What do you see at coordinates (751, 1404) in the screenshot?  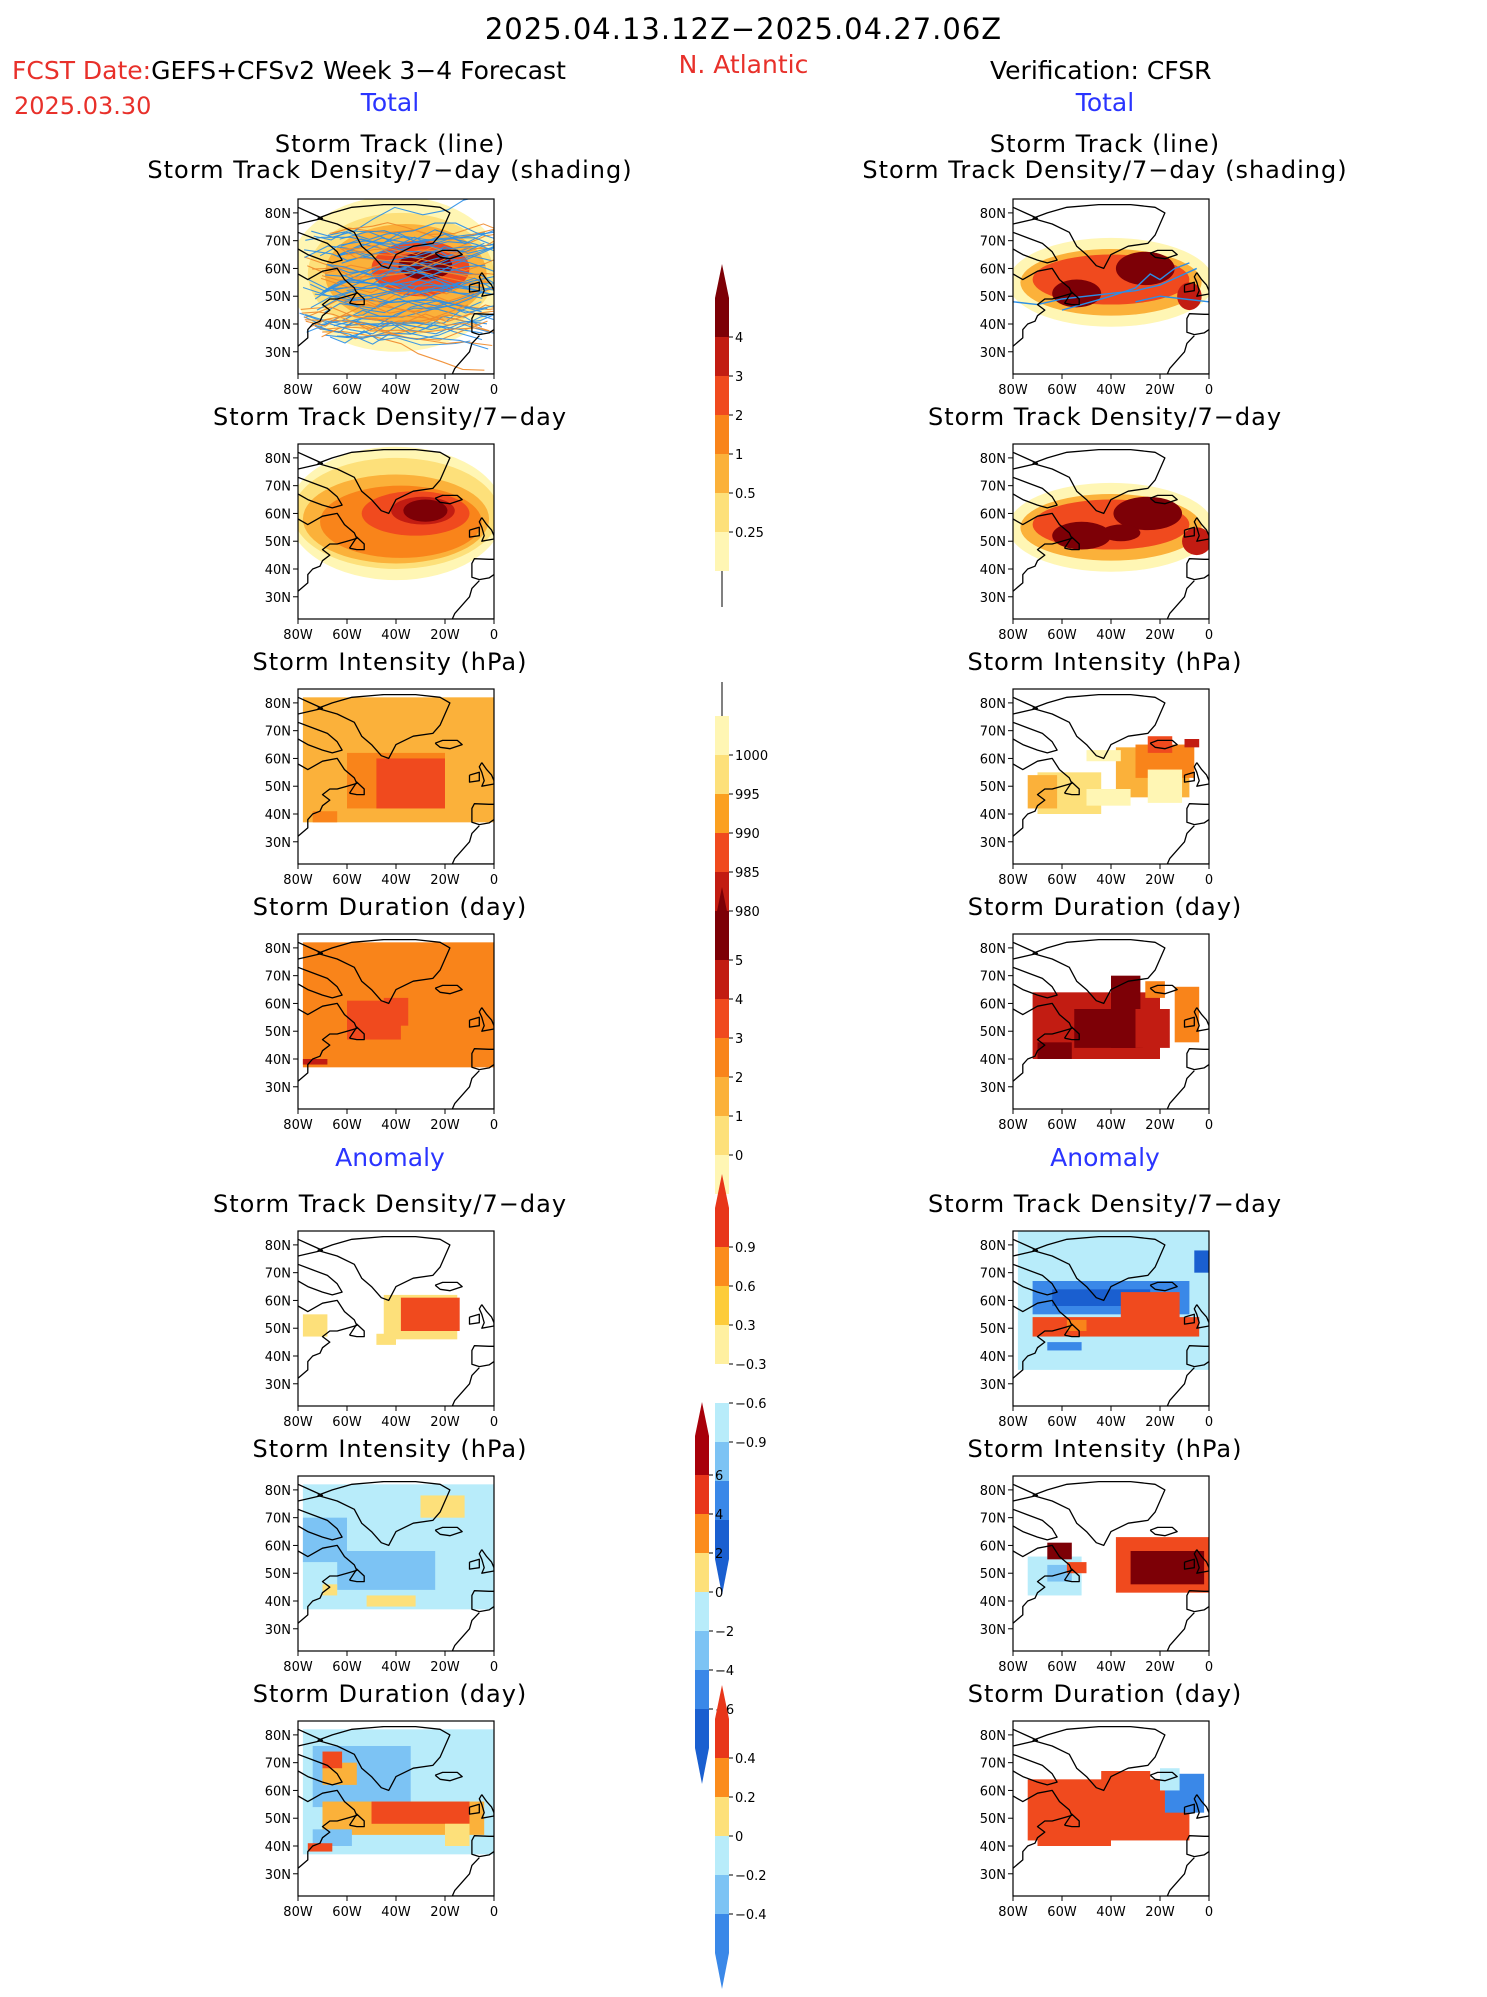 I see `colorbar-label: −0.6` at bounding box center [751, 1404].